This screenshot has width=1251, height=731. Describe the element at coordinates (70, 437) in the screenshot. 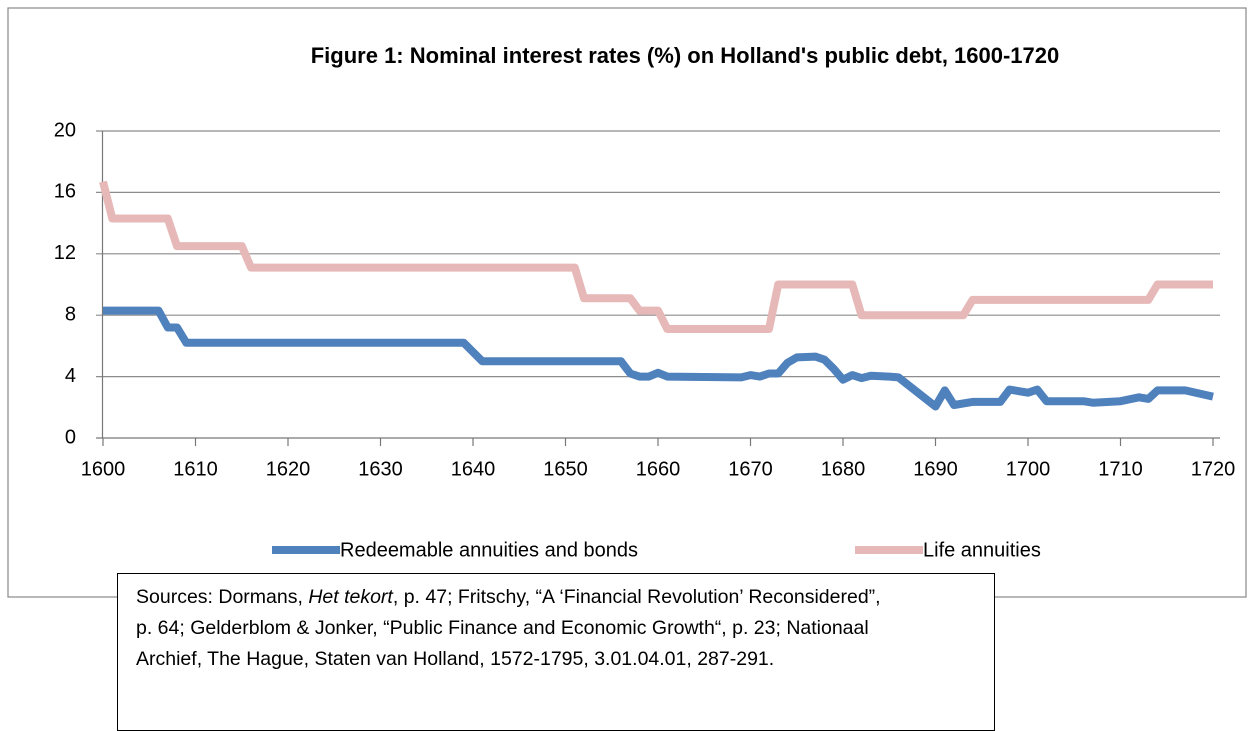

I see `y-tick-label: 0` at that location.